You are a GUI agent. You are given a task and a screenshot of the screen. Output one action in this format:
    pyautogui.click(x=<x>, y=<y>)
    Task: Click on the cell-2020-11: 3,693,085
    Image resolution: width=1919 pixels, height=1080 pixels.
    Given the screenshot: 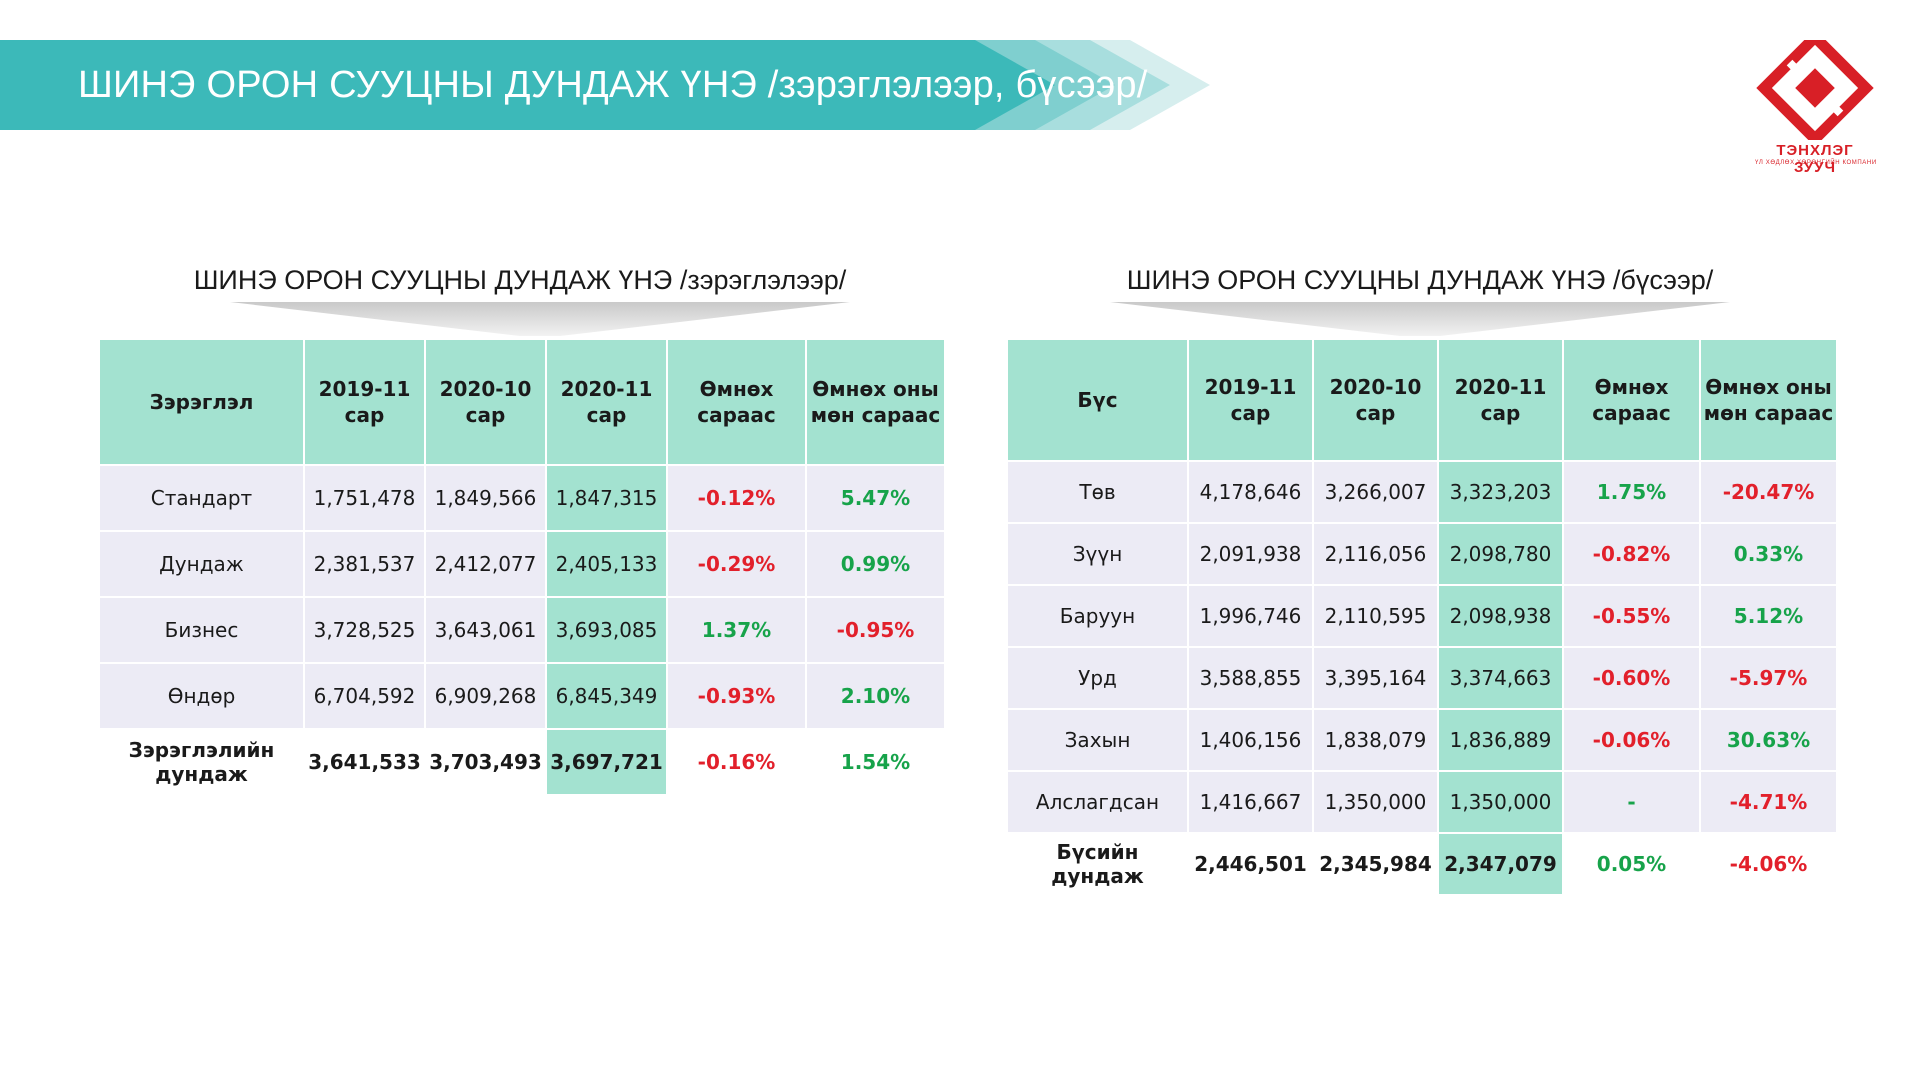 What is the action you would take?
    pyautogui.click(x=606, y=630)
    